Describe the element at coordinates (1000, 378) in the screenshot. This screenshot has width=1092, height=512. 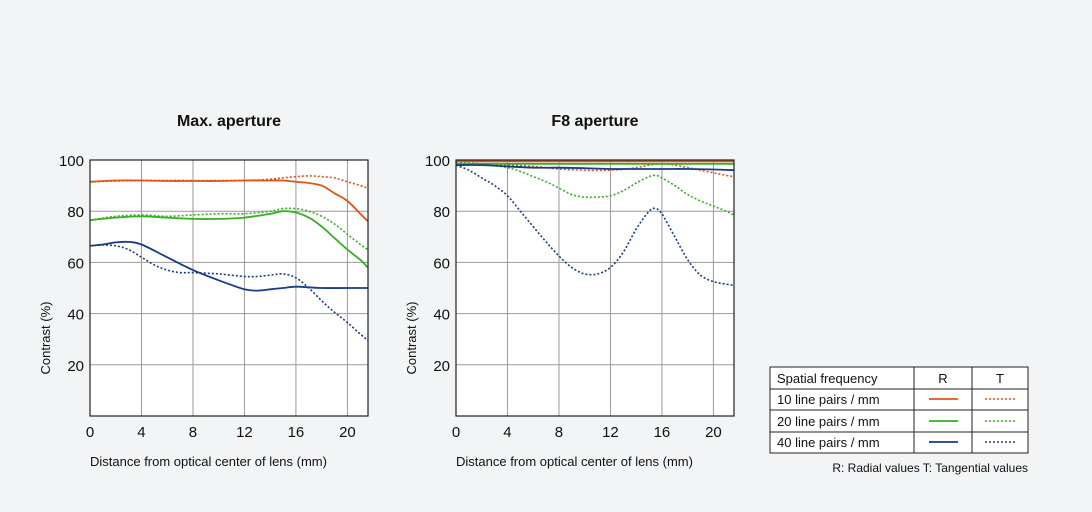
I see `legend-header-t: T` at that location.